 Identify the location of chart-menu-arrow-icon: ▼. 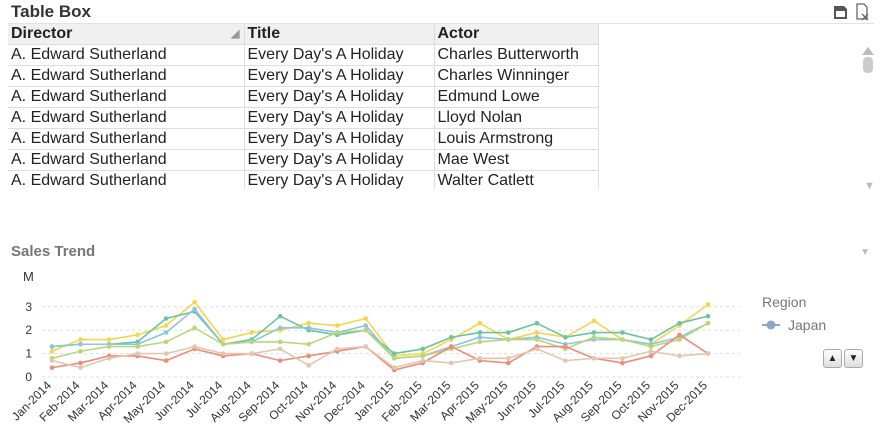
(865, 252).